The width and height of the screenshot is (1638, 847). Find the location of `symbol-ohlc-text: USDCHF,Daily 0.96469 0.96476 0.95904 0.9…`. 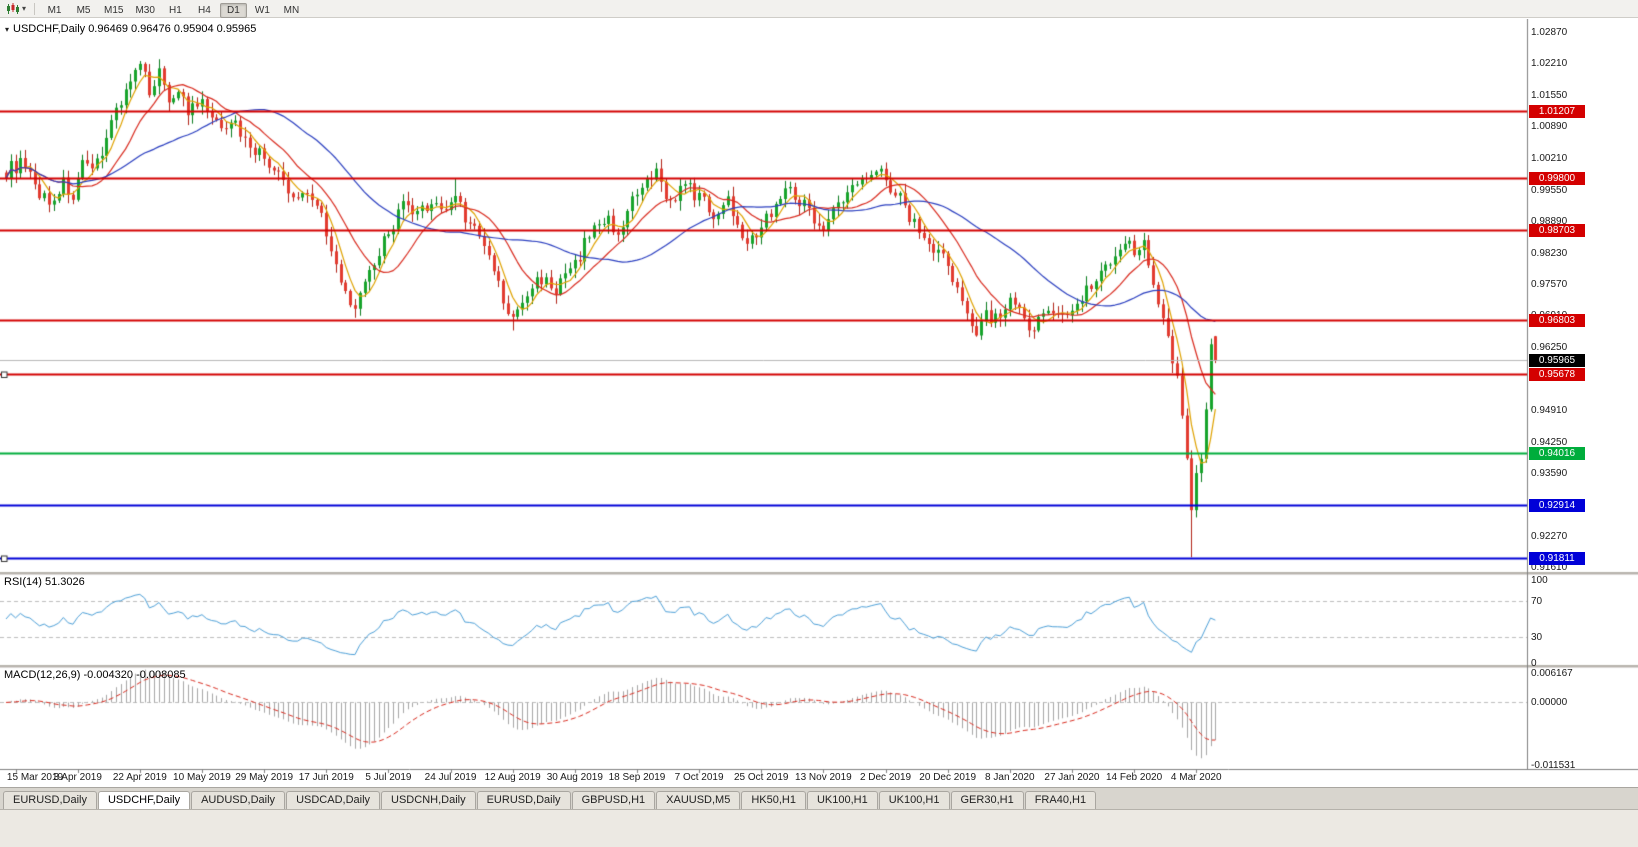

symbol-ohlc-text: USDCHF,Daily 0.96469 0.96476 0.95904 0.9… is located at coordinates (135, 29).